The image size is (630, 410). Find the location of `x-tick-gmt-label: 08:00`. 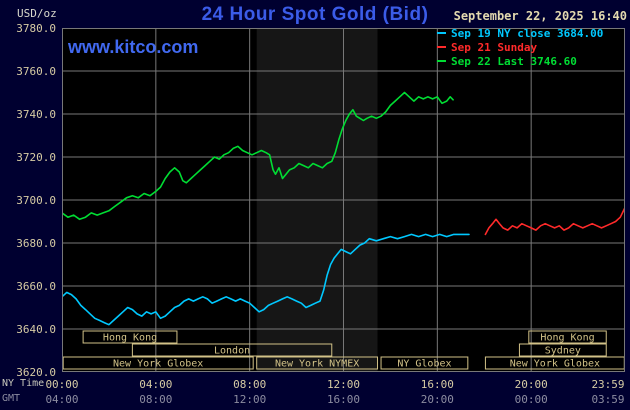

x-tick-gmt-label: 08:00 is located at coordinates (156, 399).